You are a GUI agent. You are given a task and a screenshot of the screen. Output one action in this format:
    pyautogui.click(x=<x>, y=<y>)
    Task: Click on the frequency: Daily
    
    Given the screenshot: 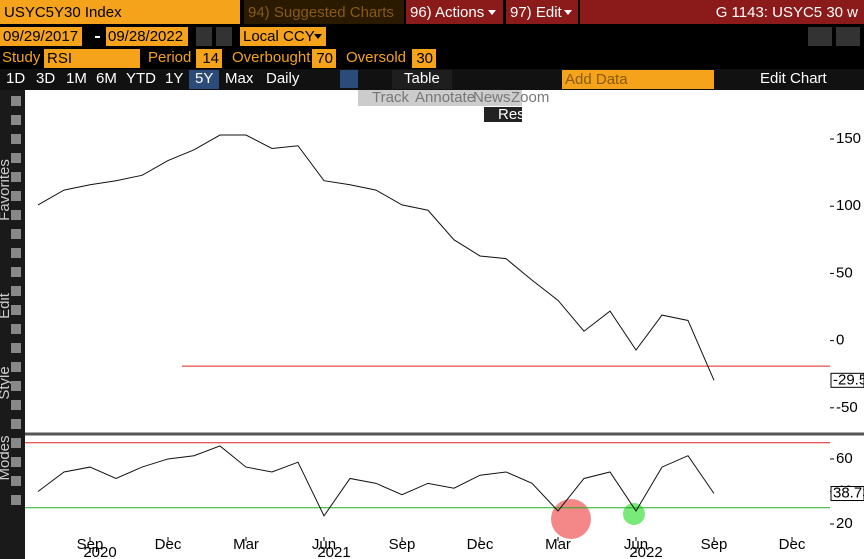 What is the action you would take?
    pyautogui.click(x=283, y=78)
    